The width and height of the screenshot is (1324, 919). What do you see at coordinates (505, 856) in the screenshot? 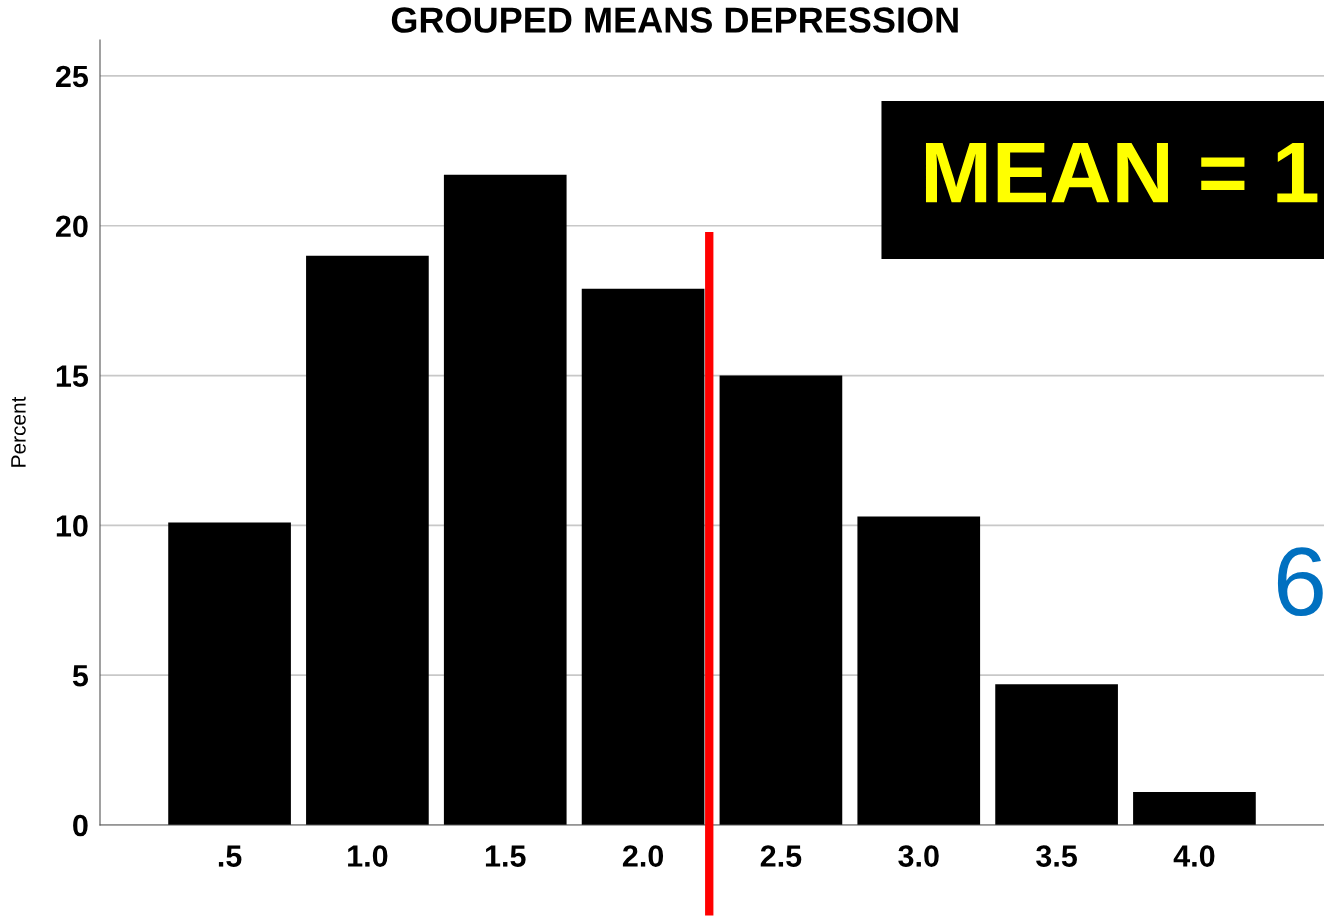
I see `x-tick-label: 1.5` at bounding box center [505, 856].